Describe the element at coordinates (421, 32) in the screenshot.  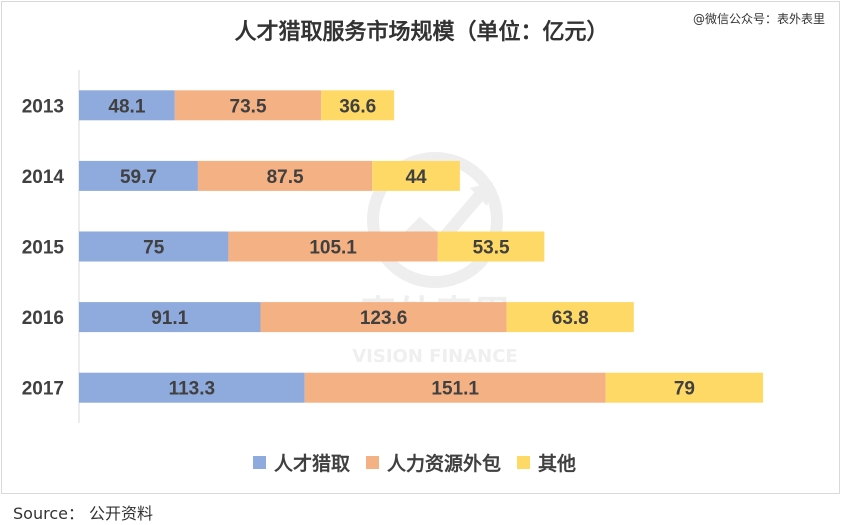
I see `chart-title: 人才猎取服务市场规模（单位：亿元）` at that location.